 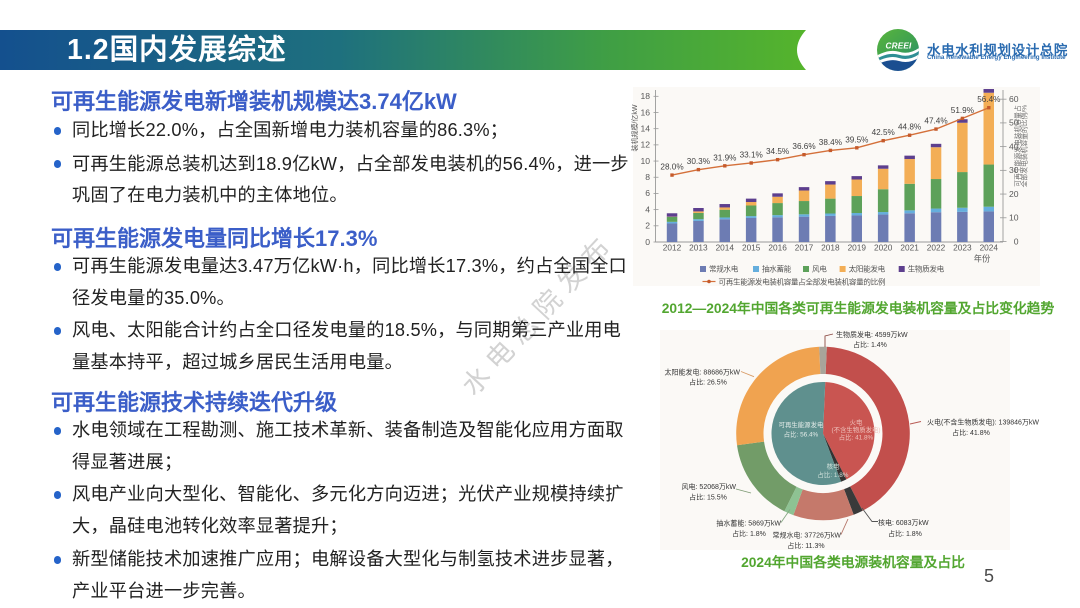 What do you see at coordinates (801, 424) in the screenshot?
I see `svg-text: 可再生能源发电` at bounding box center [801, 424].